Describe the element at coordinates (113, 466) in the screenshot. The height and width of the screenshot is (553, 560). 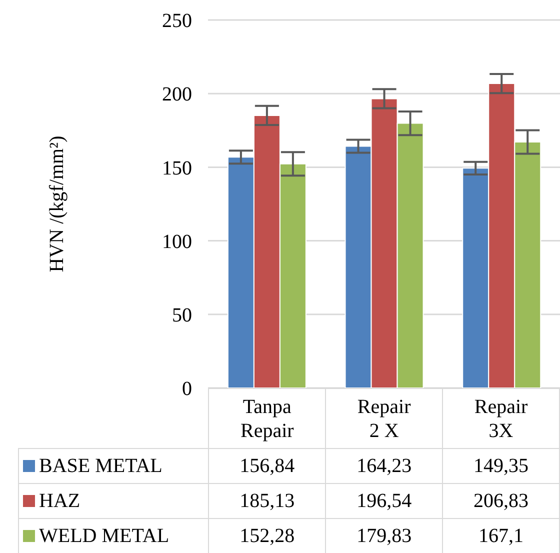
I see `legend-label: BASE METAL` at that location.